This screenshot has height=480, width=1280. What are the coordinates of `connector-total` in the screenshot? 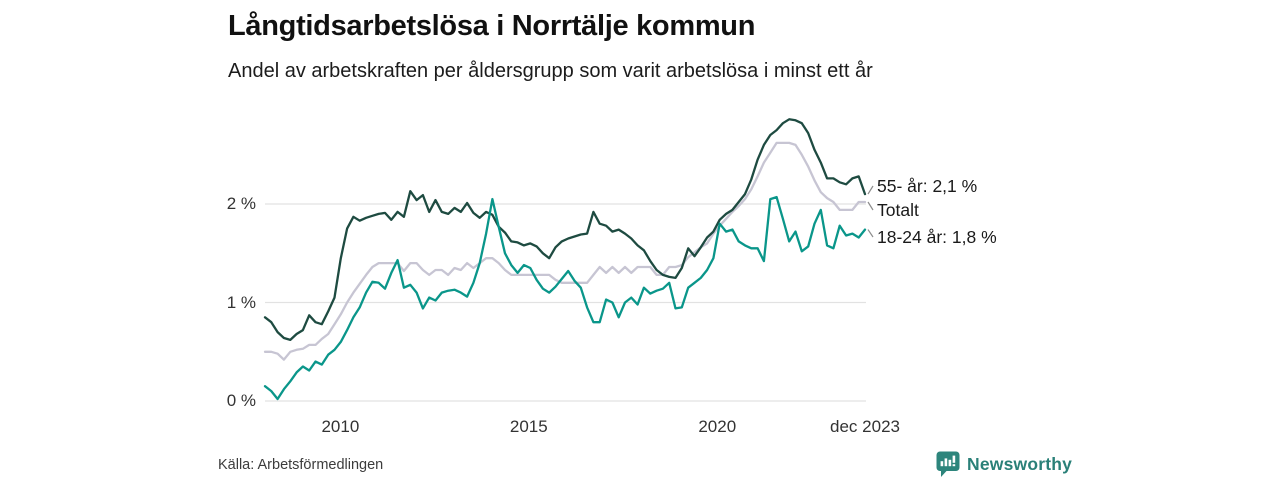 It's located at (870, 206).